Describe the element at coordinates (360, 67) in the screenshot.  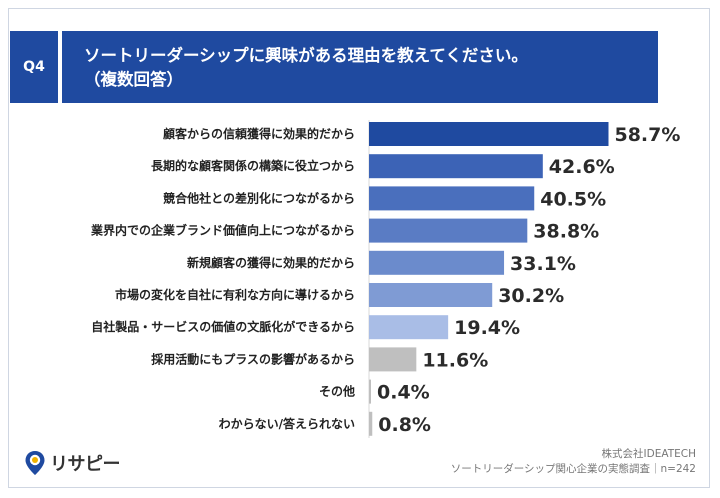
I see `question-title: ソートリーダーシップに興味がある理由を教えてください。 （複数回答）` at that location.